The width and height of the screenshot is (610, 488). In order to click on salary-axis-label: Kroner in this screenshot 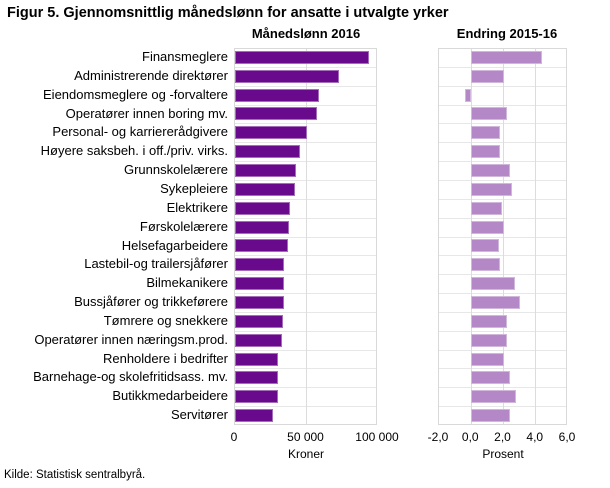, I will do `click(306, 454)`.